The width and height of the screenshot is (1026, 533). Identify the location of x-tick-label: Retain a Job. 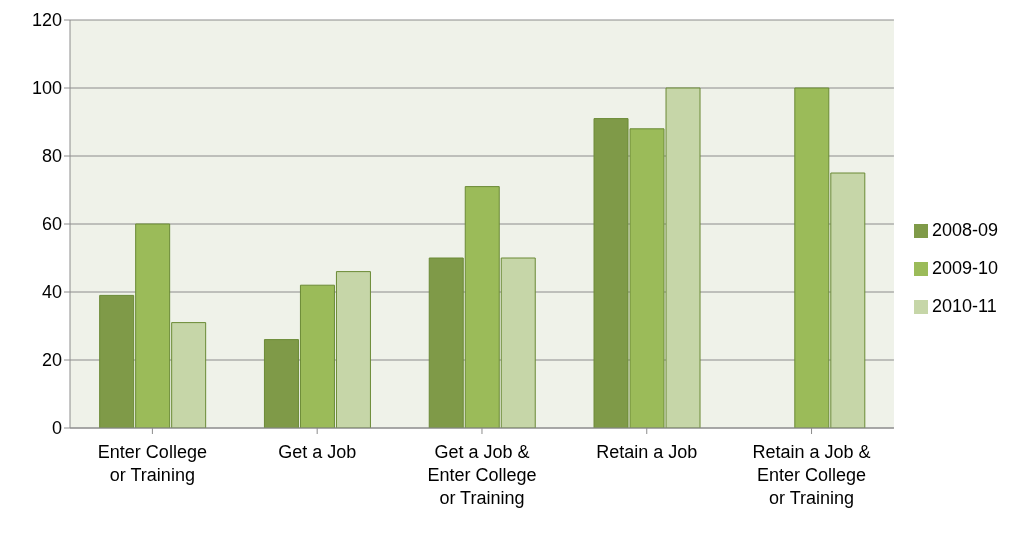
(647, 452).